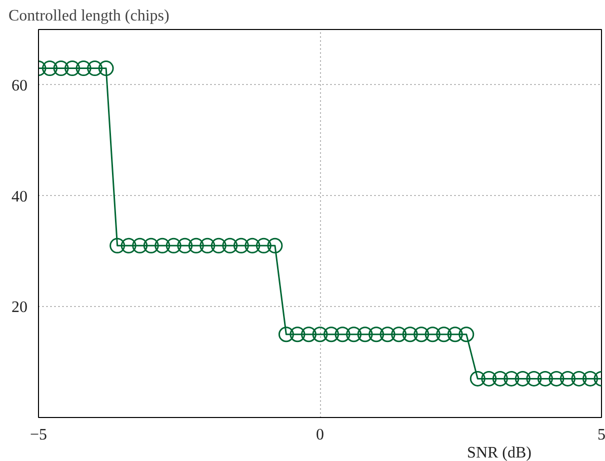 Image resolution: width=605 pixels, height=461 pixels. I want to click on x-tick-label: 5, so click(601, 435).